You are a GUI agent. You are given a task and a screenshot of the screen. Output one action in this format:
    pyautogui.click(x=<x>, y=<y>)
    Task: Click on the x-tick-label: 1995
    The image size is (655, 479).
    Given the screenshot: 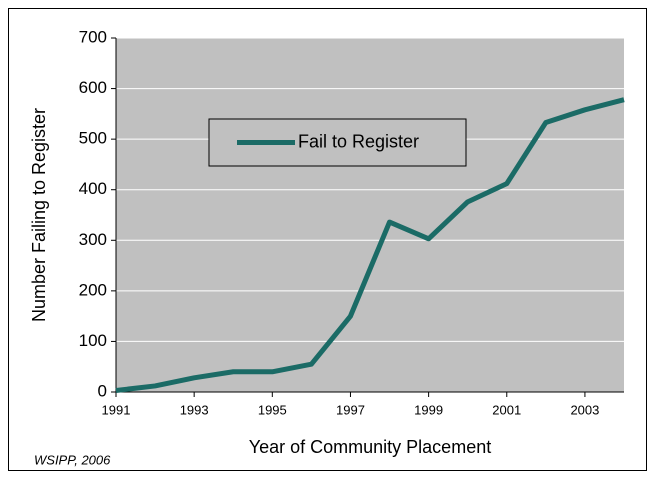 What is the action you would take?
    pyautogui.click(x=272, y=409)
    